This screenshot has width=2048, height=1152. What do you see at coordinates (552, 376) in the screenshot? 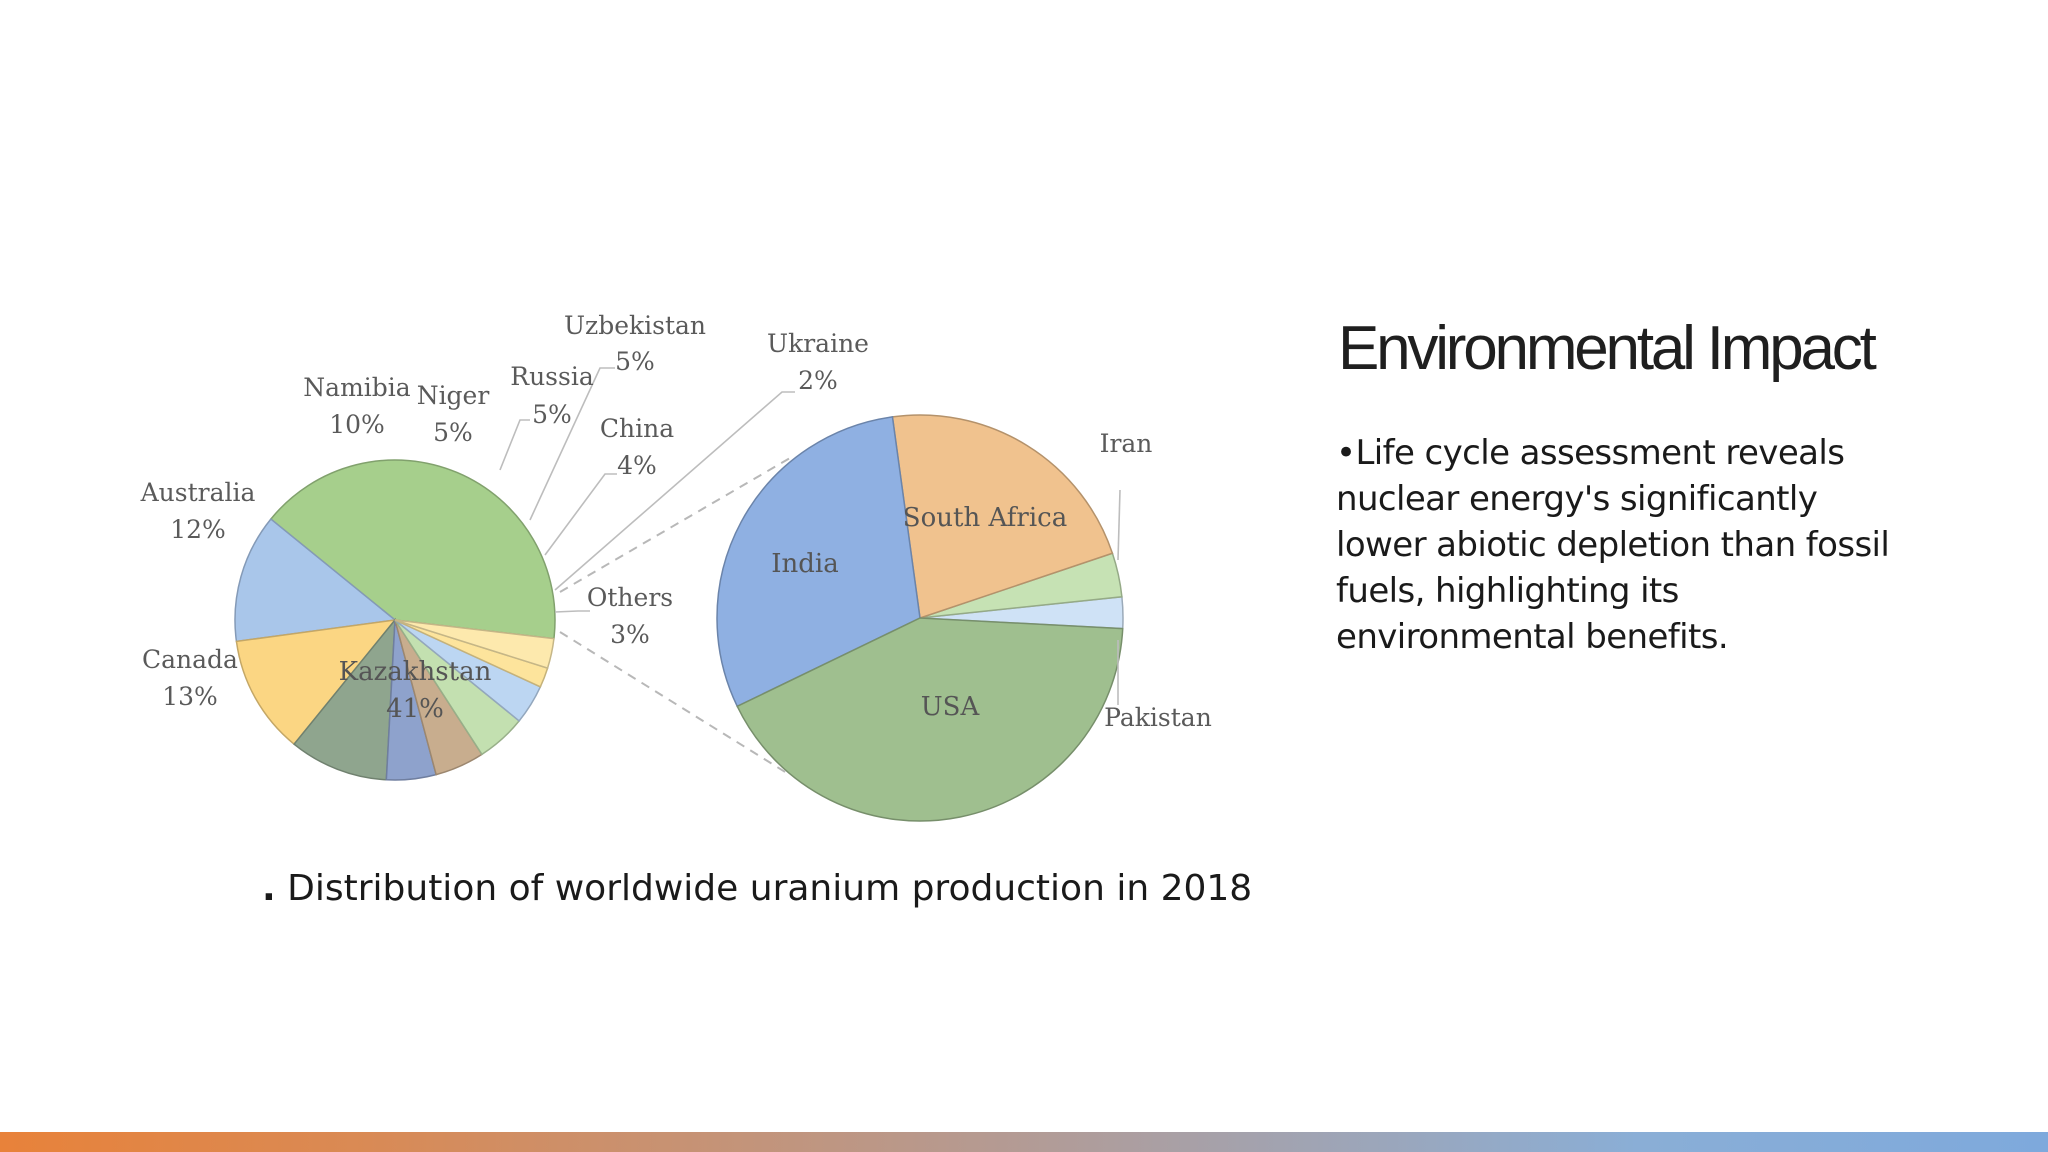
I see `pie1-label-russia: Russia` at bounding box center [552, 376].